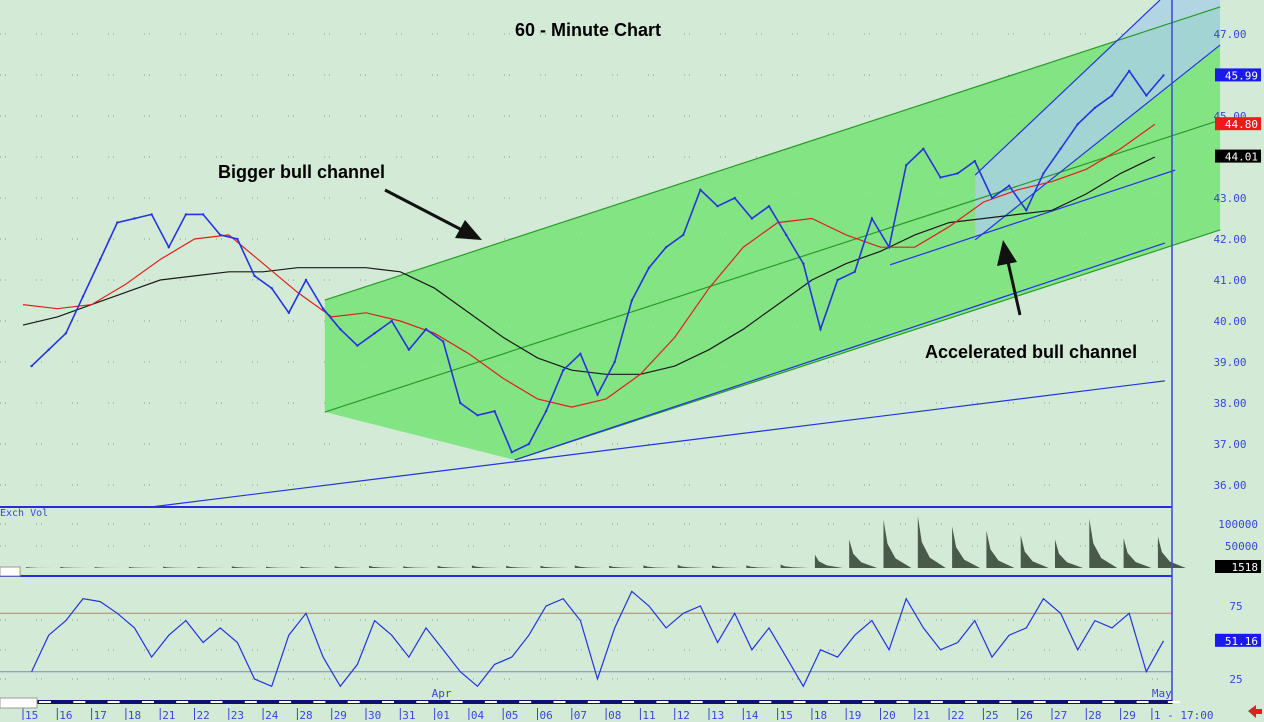  What do you see at coordinates (586, 639) in the screenshot?
I see `rsi-panel` at bounding box center [586, 639].